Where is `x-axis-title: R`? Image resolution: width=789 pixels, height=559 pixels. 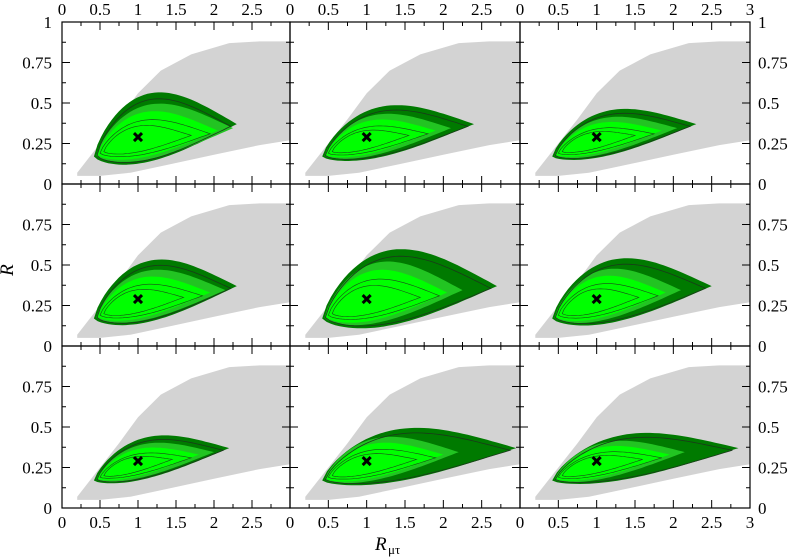
x-axis-title: R is located at coordinates (380, 544).